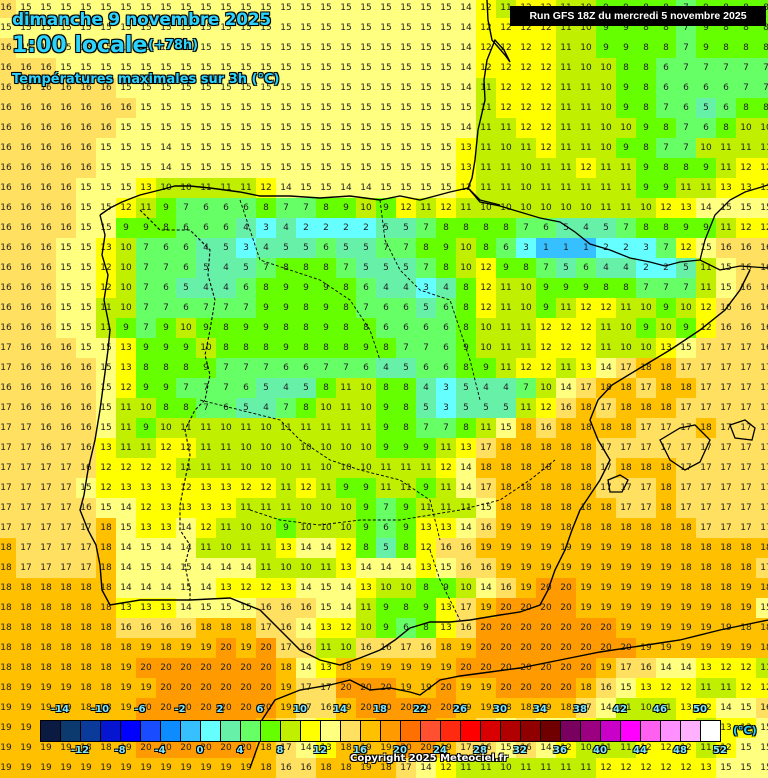 This screenshot has width=768, height=778. I want to click on colorbar-tick-label: -14, so click(60, 709).